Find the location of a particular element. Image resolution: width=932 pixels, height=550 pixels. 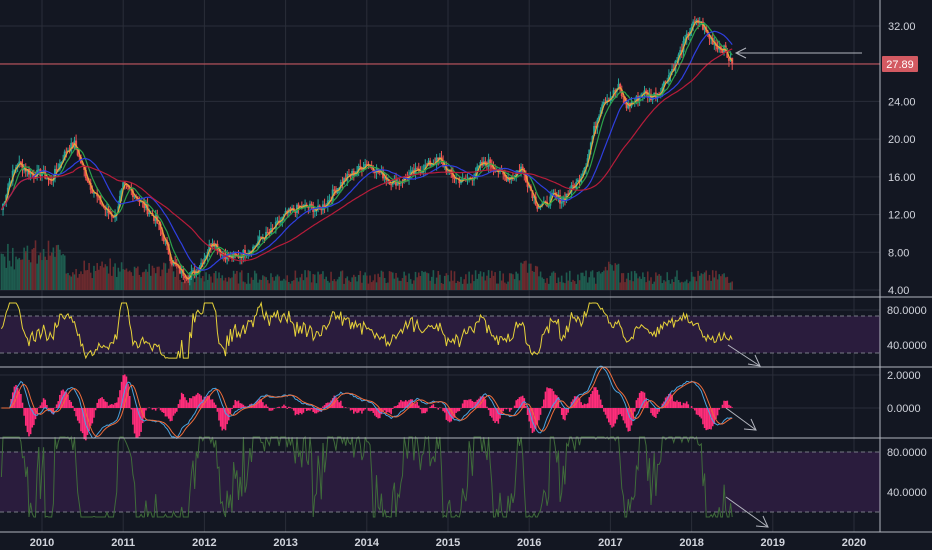

price-arrow is located at coordinates (798, 53).